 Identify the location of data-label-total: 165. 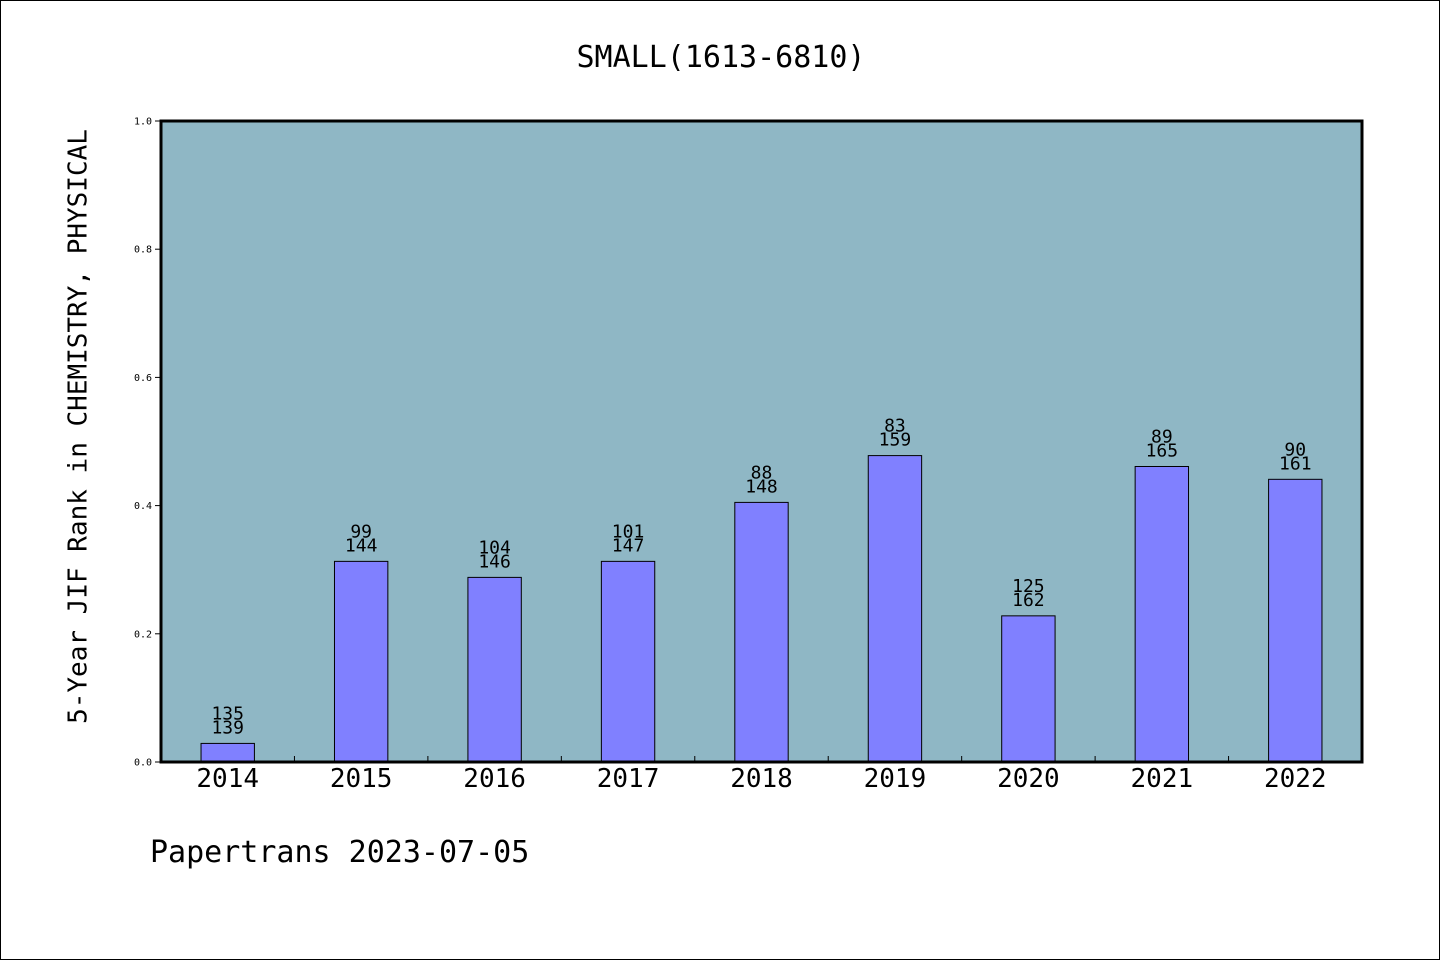
(1162, 450).